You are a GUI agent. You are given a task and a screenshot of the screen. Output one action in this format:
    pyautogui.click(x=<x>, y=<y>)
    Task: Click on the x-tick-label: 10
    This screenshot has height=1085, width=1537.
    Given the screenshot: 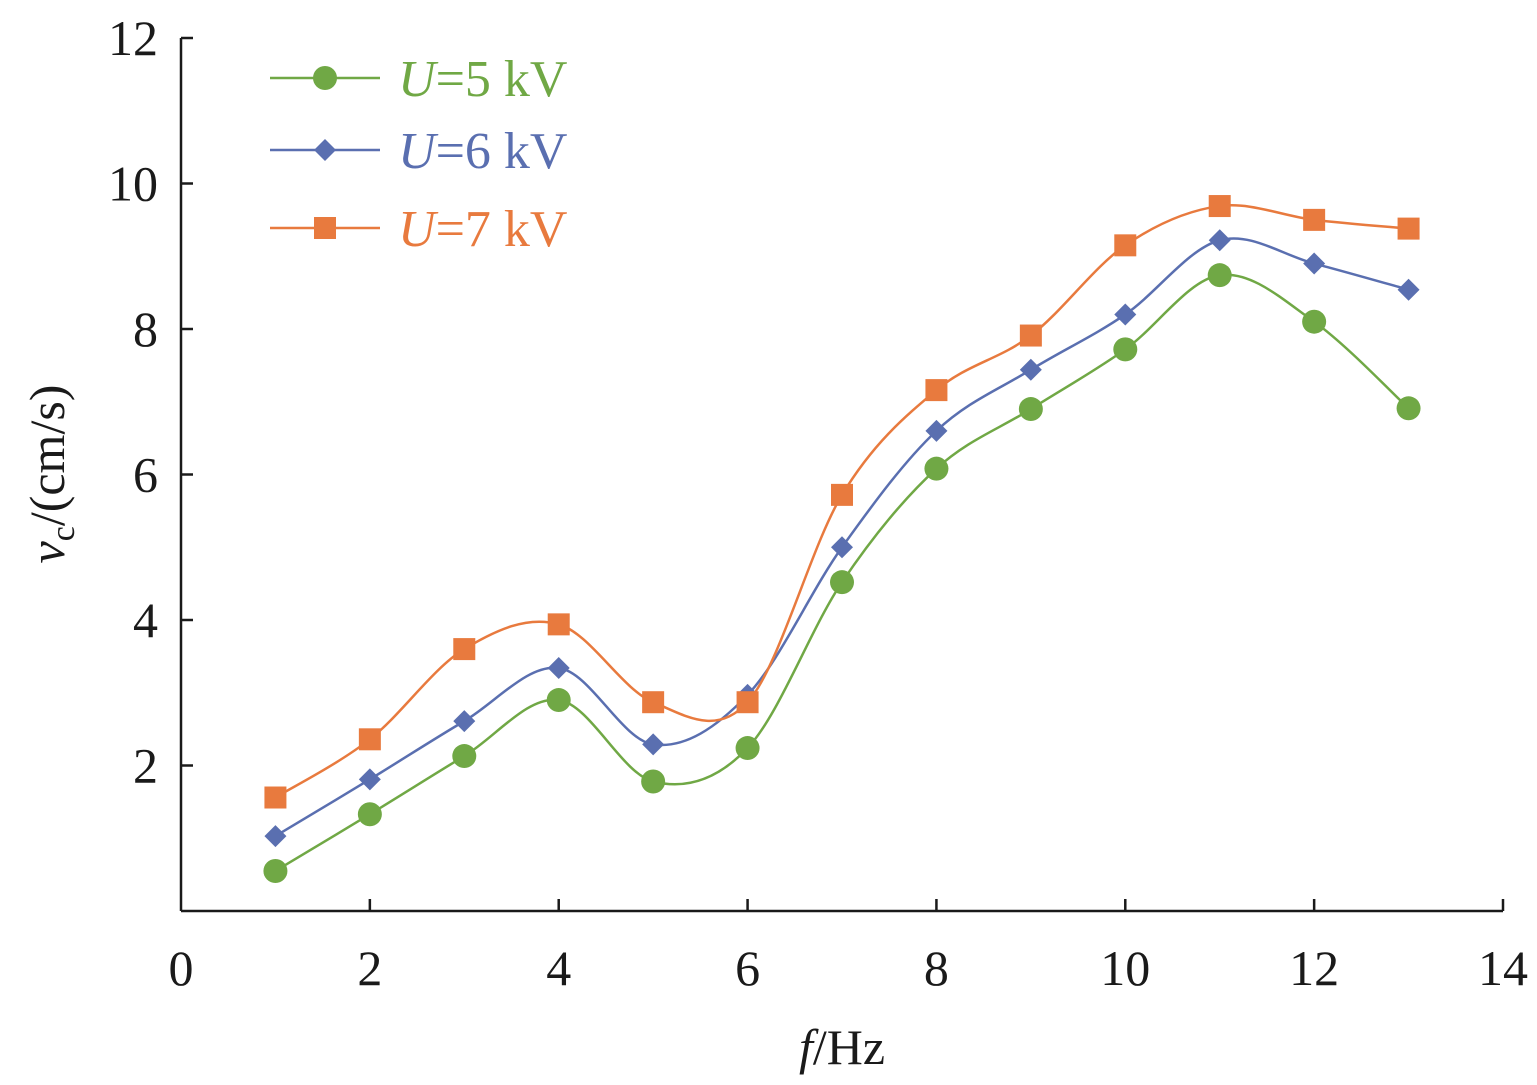 What is the action you would take?
    pyautogui.click(x=1125, y=968)
    